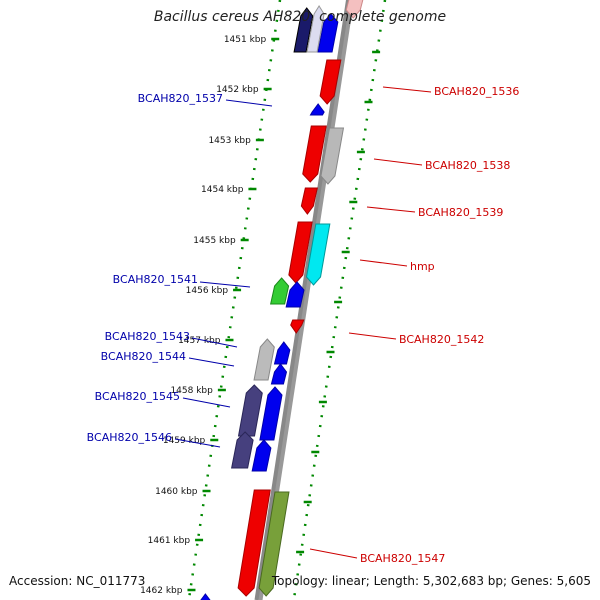  Describe the element at coordinates (282, 353) in the screenshot. I see `gene-bcah820-1543-b` at that location.